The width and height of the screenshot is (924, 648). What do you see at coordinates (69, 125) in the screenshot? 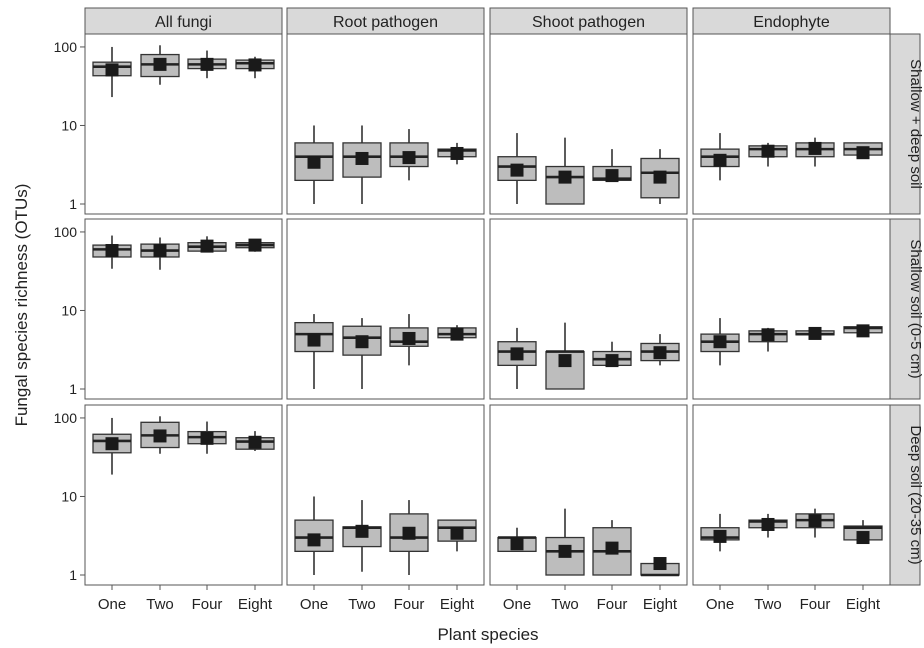
I see `y-tick-label: 10` at bounding box center [69, 125].